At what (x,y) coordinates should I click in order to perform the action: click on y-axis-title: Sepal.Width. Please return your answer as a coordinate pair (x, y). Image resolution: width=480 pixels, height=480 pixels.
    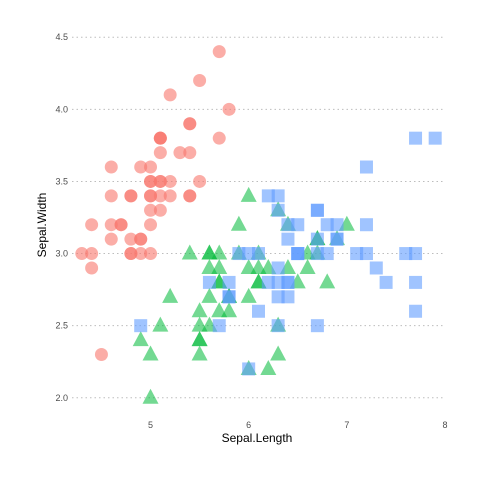
    Looking at the image, I should click on (42, 225).